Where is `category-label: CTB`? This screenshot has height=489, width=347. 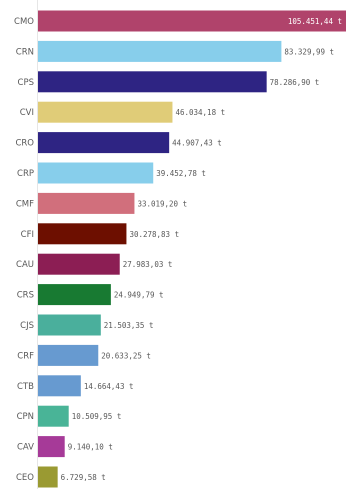 category-label: CTB is located at coordinates (25, 387).